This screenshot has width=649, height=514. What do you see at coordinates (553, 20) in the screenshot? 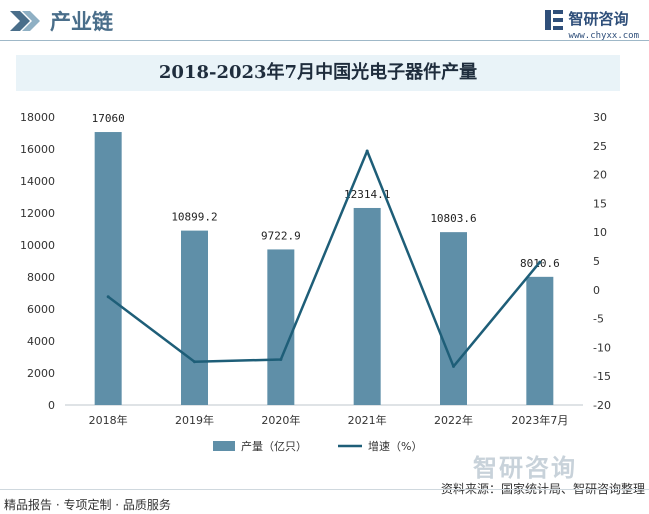
I see `brand-logo-icon` at bounding box center [553, 20].